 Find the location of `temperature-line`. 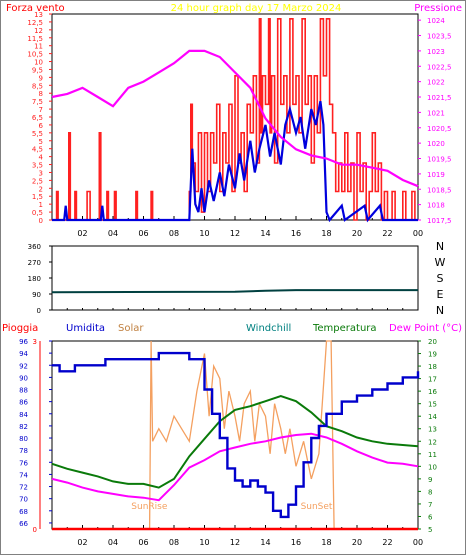

temperature-line is located at coordinates (235, 442).